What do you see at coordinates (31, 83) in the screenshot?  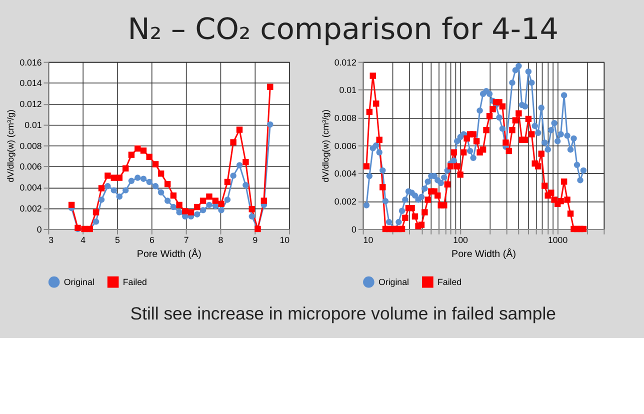 I see `y-tick-label: 0.014` at bounding box center [31, 83].